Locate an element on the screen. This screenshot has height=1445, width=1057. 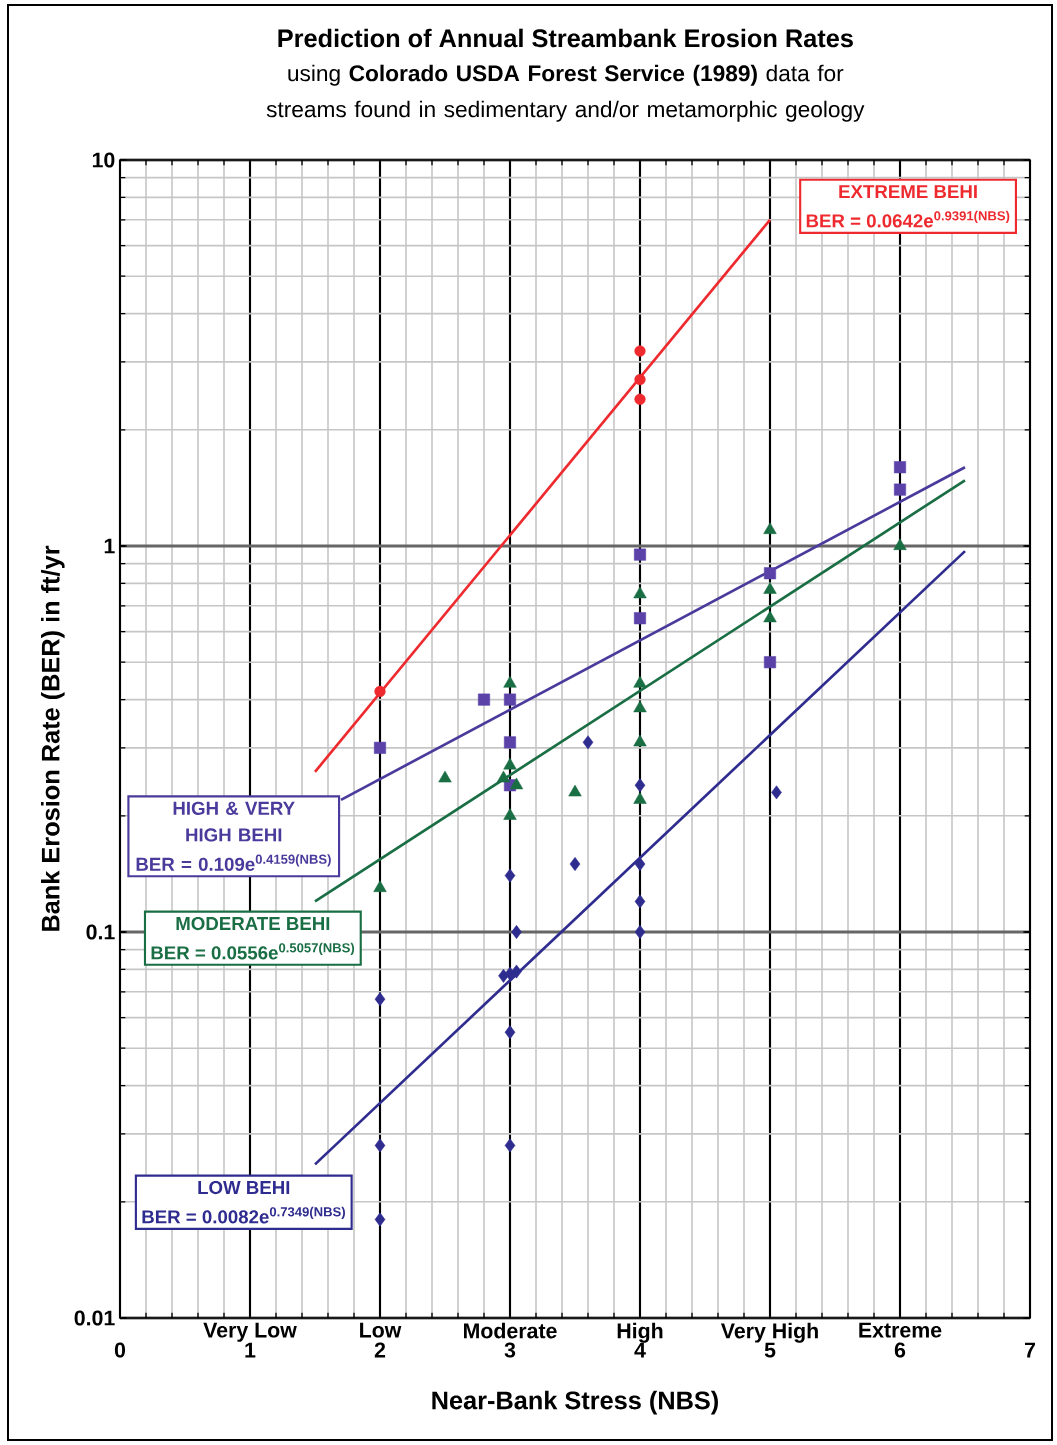
x-tick-label: 6 is located at coordinates (900, 1350).